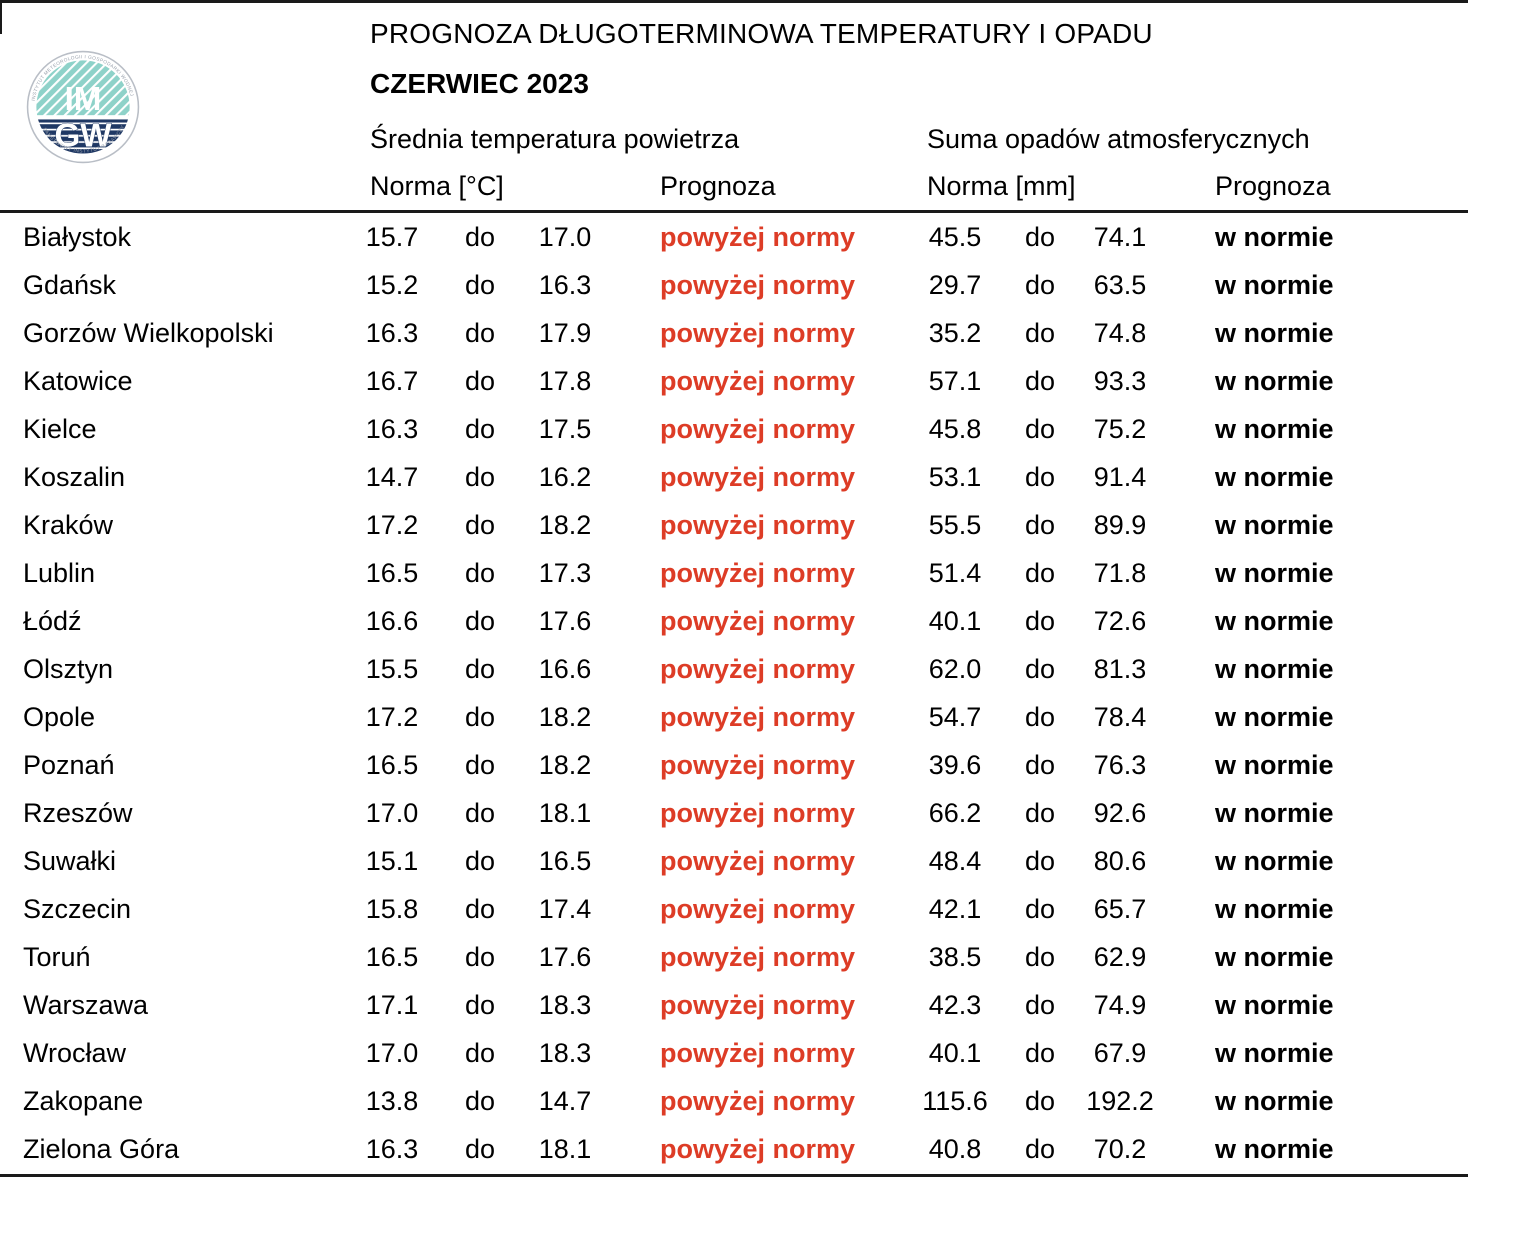 Image resolution: width=1536 pixels, height=1250 pixels. What do you see at coordinates (955, 428) in the screenshot?
I see `precip-norm-low-value: 45.8` at bounding box center [955, 428].